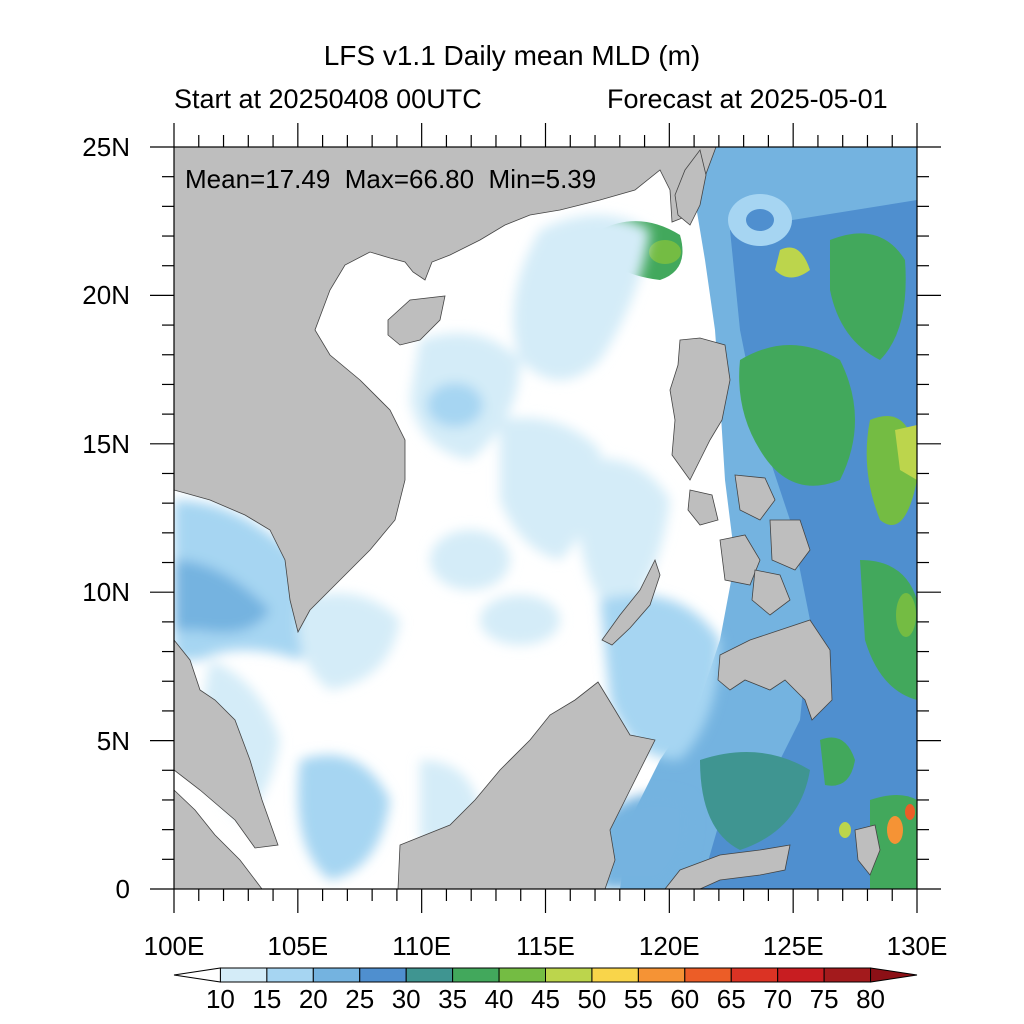 The height and width of the screenshot is (1024, 1024). Describe the element at coordinates (174, 946) in the screenshot. I see `lon-tick-label: 100E` at that location.